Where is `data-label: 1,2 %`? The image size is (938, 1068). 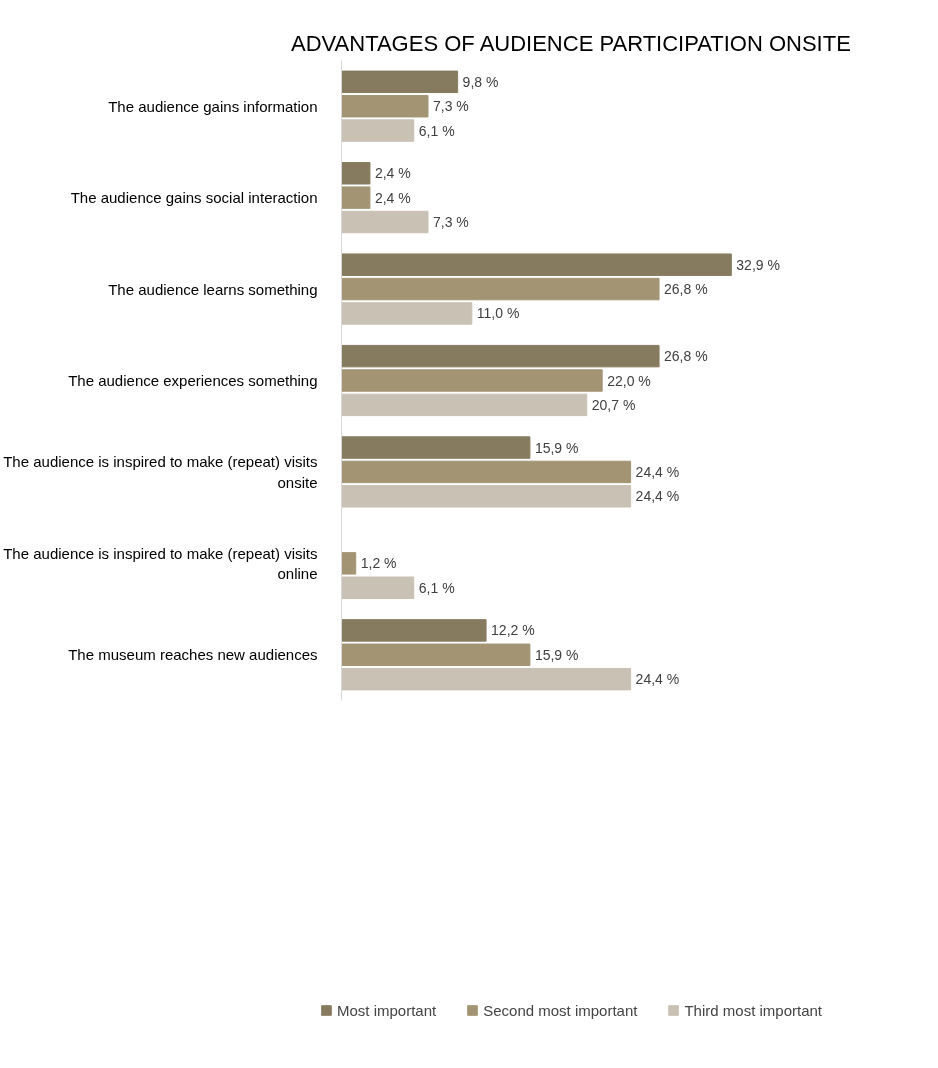
data-label: 1,2 % is located at coordinates (378, 563).